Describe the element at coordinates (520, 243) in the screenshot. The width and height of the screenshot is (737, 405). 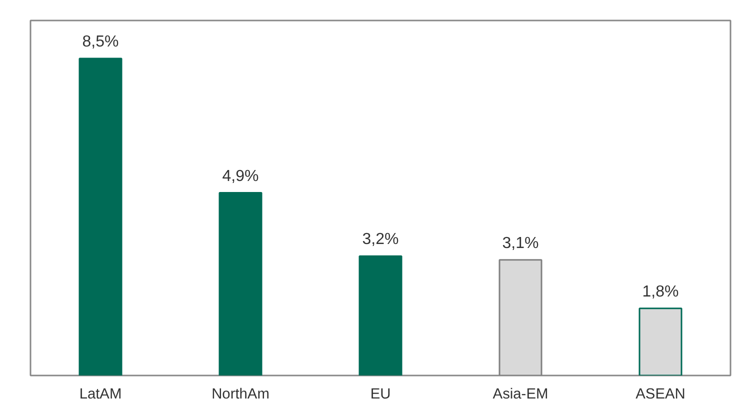
I see `data-label: 3,1%` at that location.